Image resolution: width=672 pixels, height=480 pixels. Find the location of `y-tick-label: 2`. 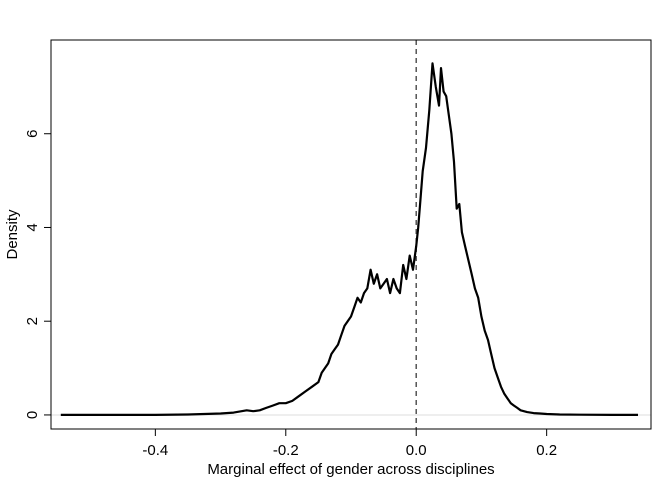

y-tick-label: 2 is located at coordinates (32, 321).